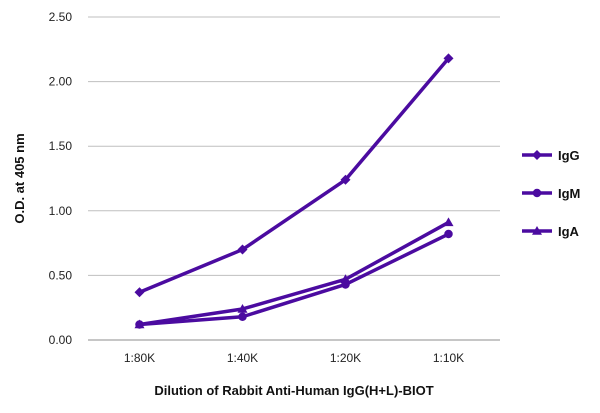 This screenshot has width=600, height=413. Describe the element at coordinates (294, 358) in the screenshot. I see `x-axis-ticks: 1:80K 1:40K 1:20K 1:10K` at that location.